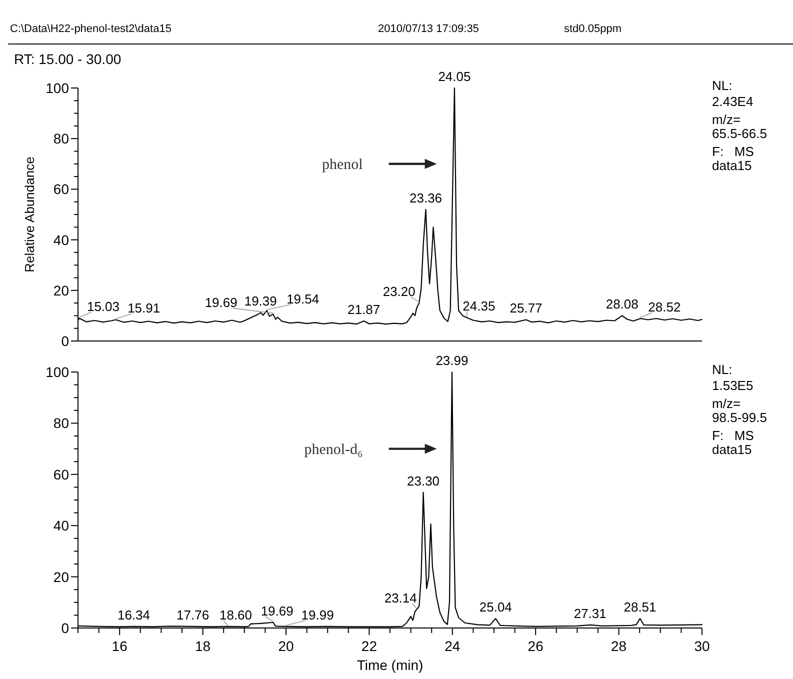  I want to click on annotation: 18.60, so click(235, 614).